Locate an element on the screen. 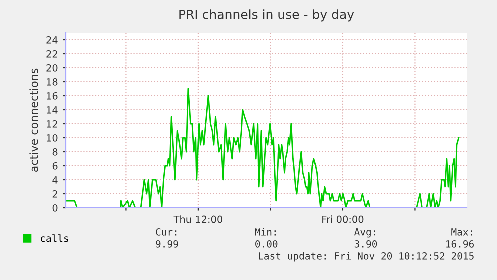 This screenshot has width=497, height=280. y-tick-label: 2 is located at coordinates (55, 194).